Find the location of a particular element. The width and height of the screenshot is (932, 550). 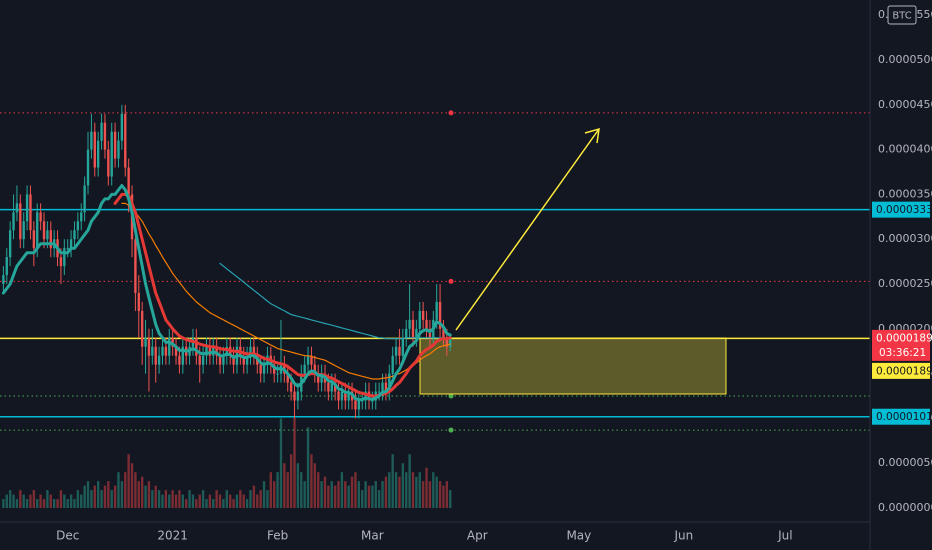

x-tick-label: Jul is located at coordinates (784, 536).